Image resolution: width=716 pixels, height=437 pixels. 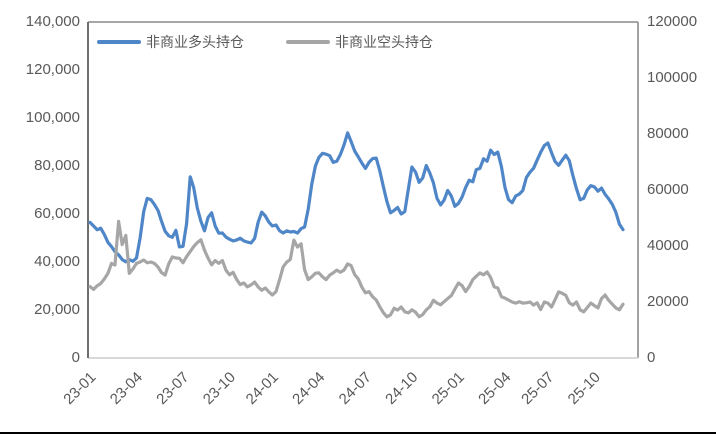 I want to click on legend-line-swatch-long, so click(x=119, y=42).